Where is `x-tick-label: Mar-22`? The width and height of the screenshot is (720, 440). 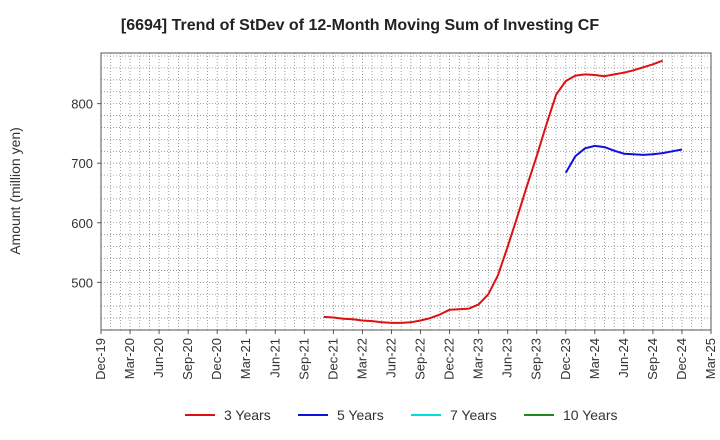 x-tick-label: Mar-22 is located at coordinates (361, 358).